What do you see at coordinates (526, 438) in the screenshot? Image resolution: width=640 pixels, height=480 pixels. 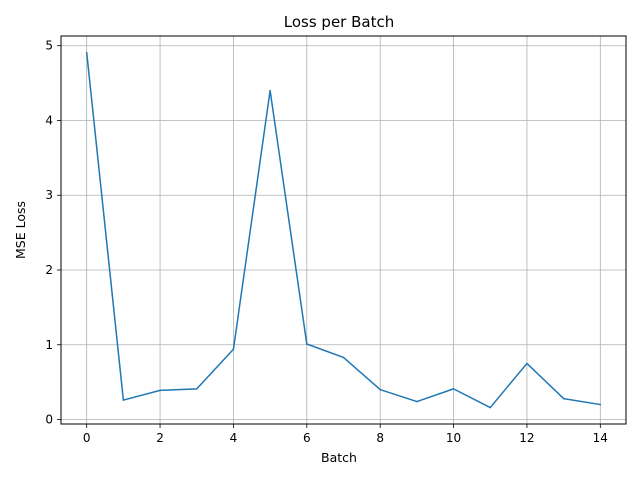 I see `x-tick-label: 12` at bounding box center [526, 438].